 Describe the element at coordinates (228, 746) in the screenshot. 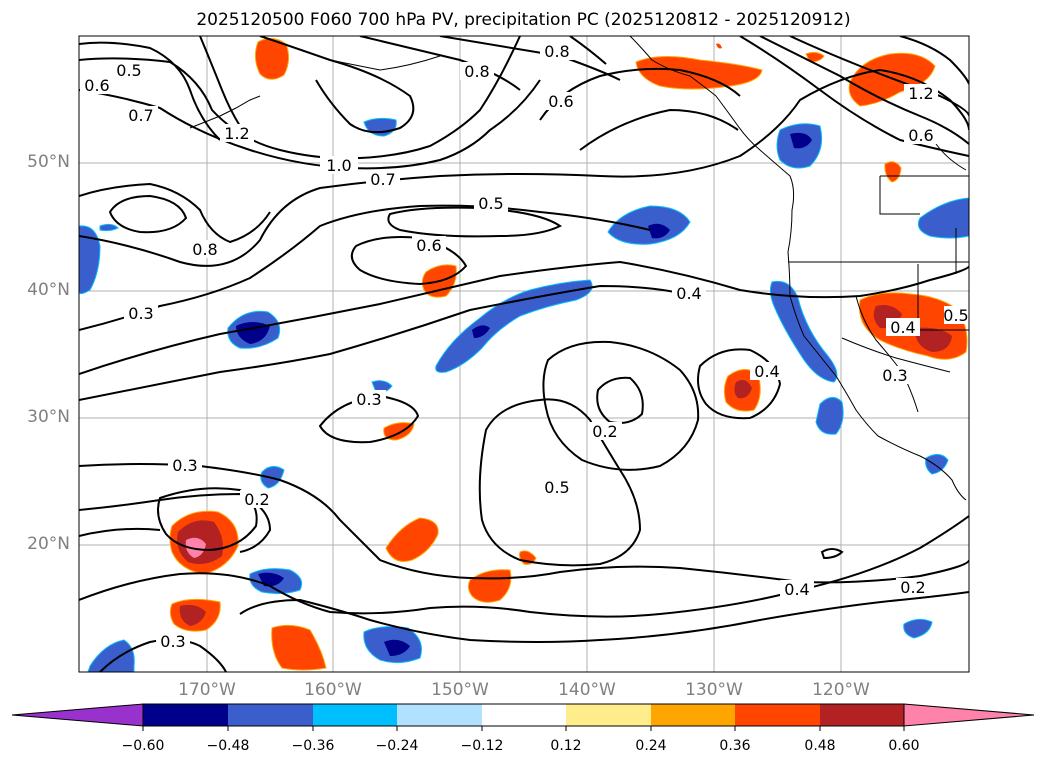

I see `colorbar-tick-label: −0.48` at that location.